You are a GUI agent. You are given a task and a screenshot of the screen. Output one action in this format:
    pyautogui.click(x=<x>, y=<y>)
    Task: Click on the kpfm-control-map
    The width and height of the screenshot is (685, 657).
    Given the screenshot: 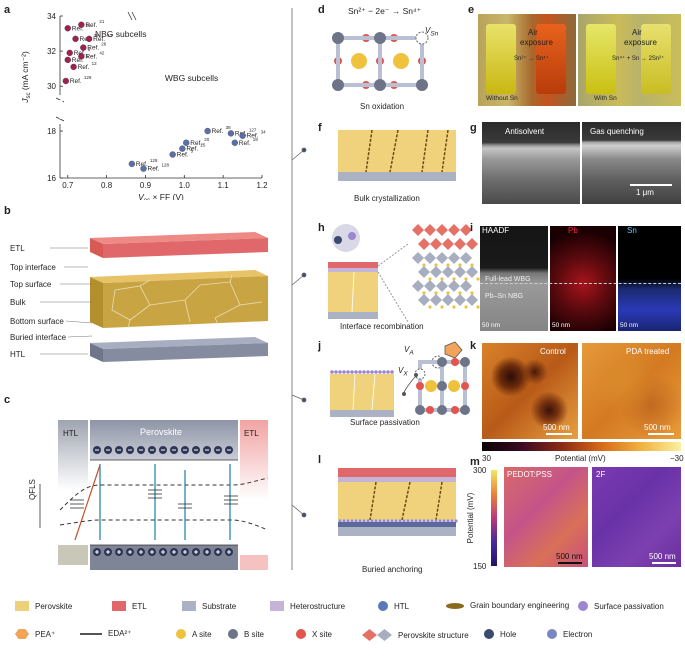 What is the action you would take?
    pyautogui.click(x=530, y=391)
    